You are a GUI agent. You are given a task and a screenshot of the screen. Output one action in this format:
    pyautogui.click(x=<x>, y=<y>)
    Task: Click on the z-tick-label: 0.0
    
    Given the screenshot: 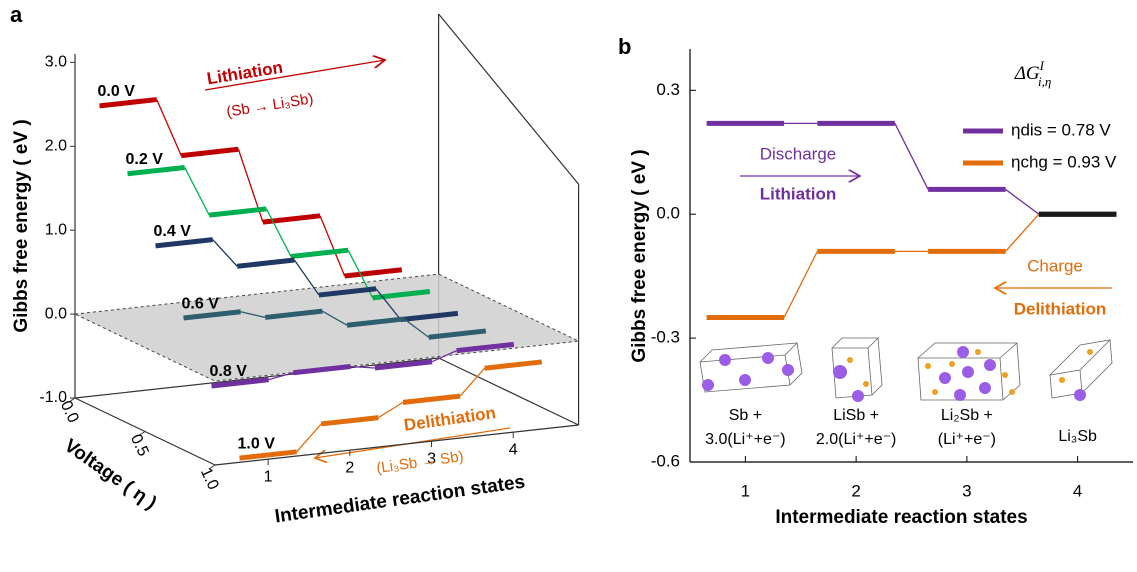 What is the action you would take?
    pyautogui.click(x=56, y=313)
    